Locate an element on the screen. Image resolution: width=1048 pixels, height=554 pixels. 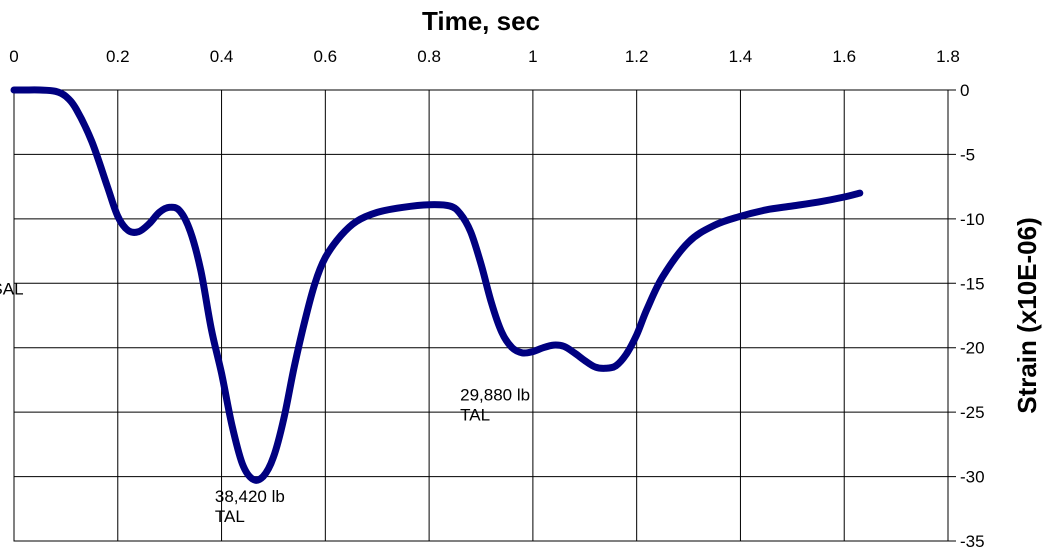
x-tick-label: 1.4 is located at coordinates (741, 56).